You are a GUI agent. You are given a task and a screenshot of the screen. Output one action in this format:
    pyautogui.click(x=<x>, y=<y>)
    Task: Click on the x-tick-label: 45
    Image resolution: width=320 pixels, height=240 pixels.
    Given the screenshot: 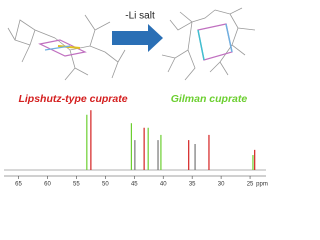 What is the action you would take?
    pyautogui.click(x=134, y=185)
    